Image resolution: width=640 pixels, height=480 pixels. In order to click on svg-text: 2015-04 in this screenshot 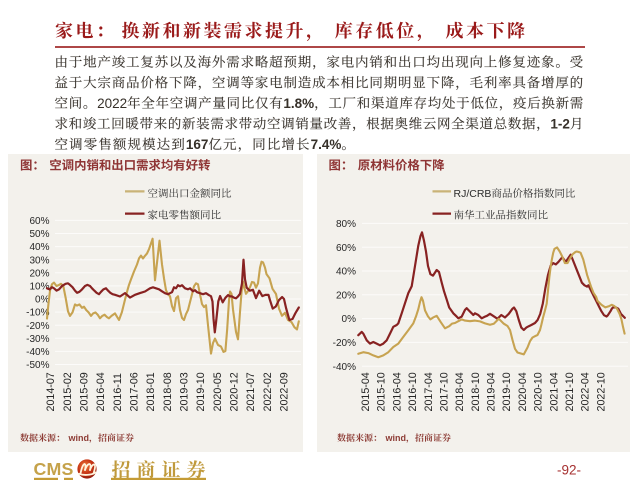, I will do `click(366, 391)`.